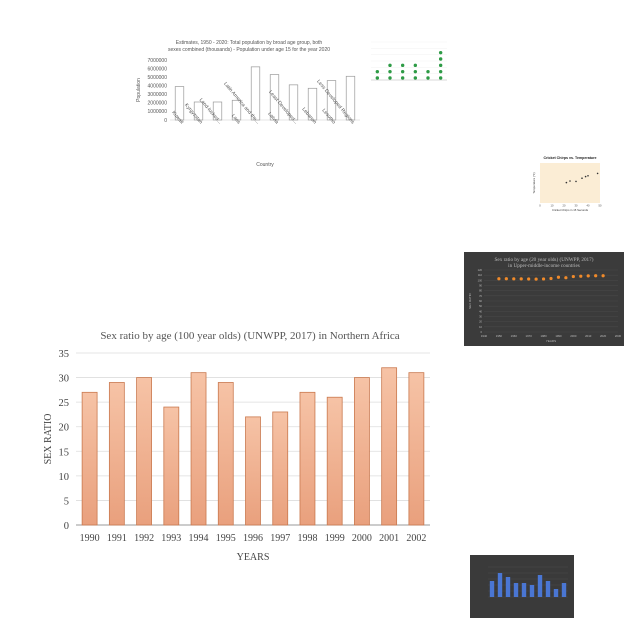  What do you see at coordinates (480, 296) in the screenshot?
I see `y-tick-label: 70` at bounding box center [480, 296].